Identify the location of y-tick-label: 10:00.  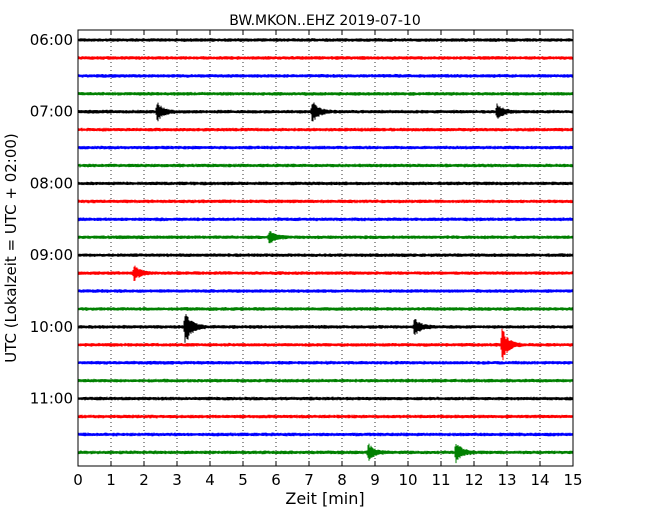
(51, 327).